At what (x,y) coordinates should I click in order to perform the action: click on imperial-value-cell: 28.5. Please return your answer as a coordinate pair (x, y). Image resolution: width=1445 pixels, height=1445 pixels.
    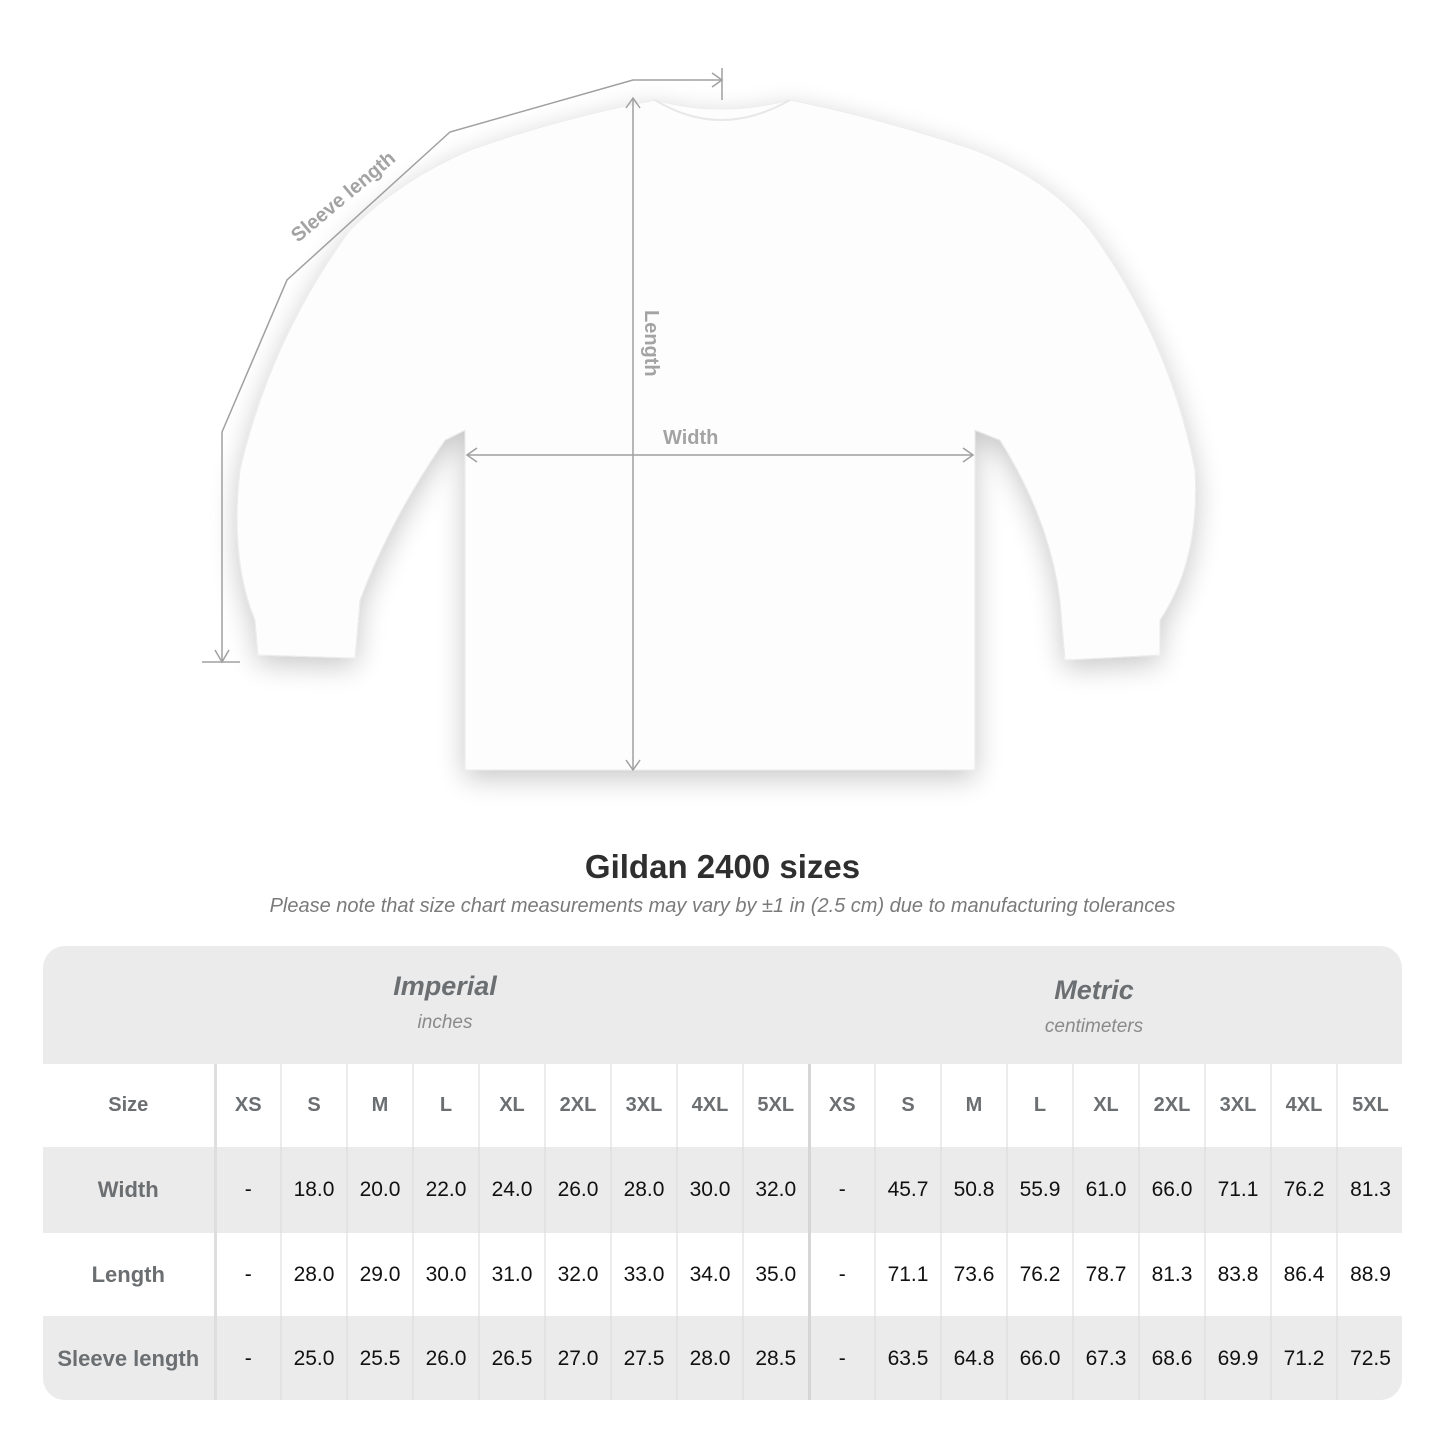
    Looking at the image, I should click on (775, 1358).